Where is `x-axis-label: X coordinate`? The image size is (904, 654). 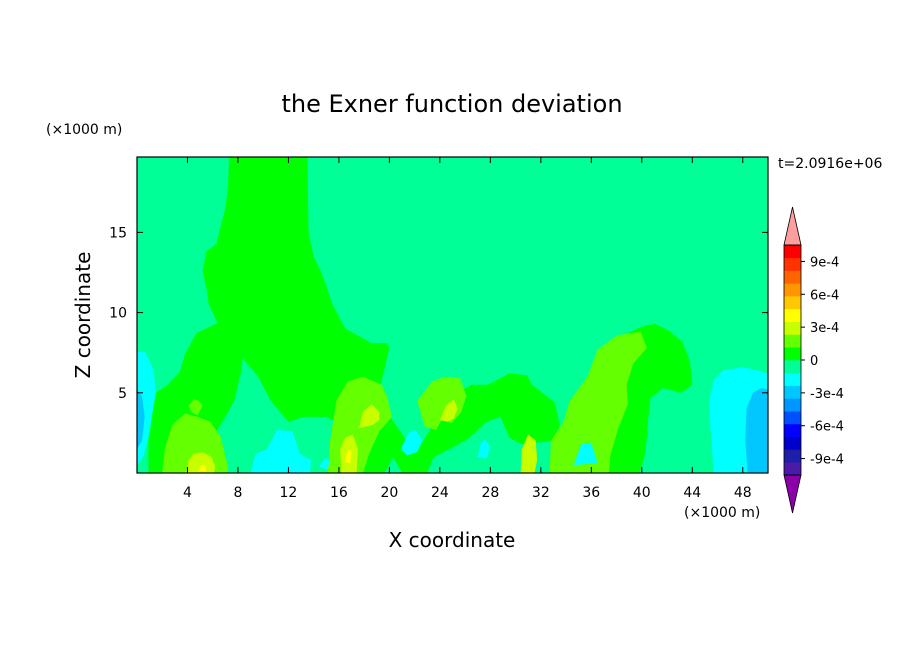 x-axis-label: X coordinate is located at coordinates (452, 540).